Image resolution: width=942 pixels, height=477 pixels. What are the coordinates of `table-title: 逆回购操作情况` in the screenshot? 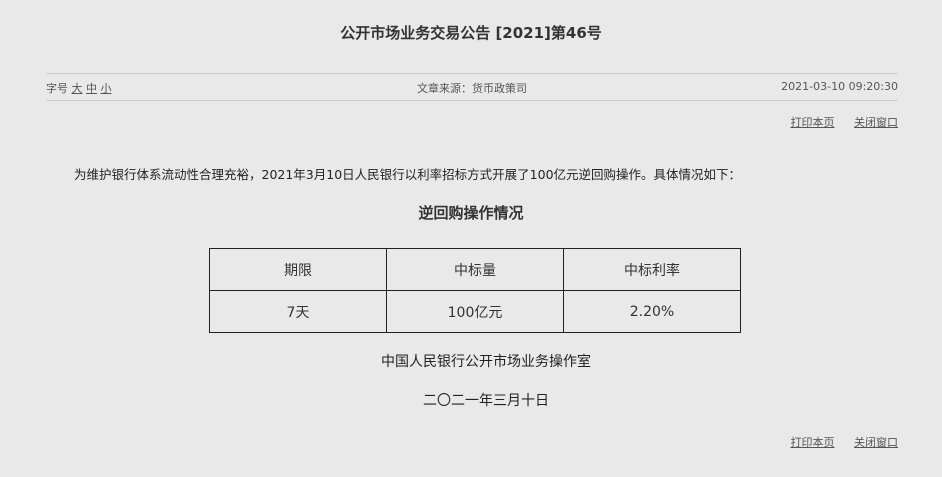 It's located at (471, 213).